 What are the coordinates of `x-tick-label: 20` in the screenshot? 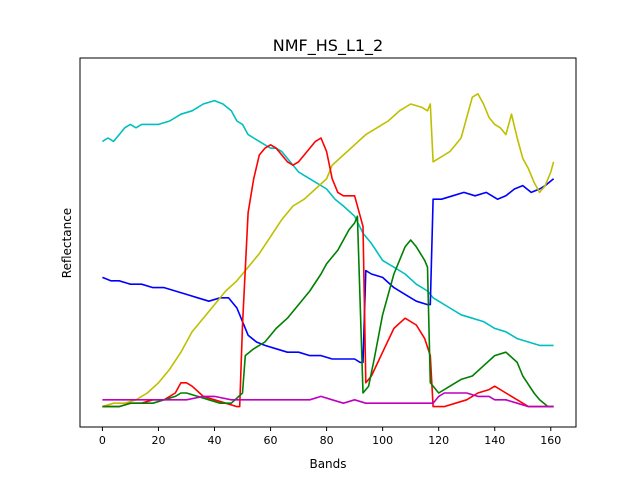 It's located at (158, 440).